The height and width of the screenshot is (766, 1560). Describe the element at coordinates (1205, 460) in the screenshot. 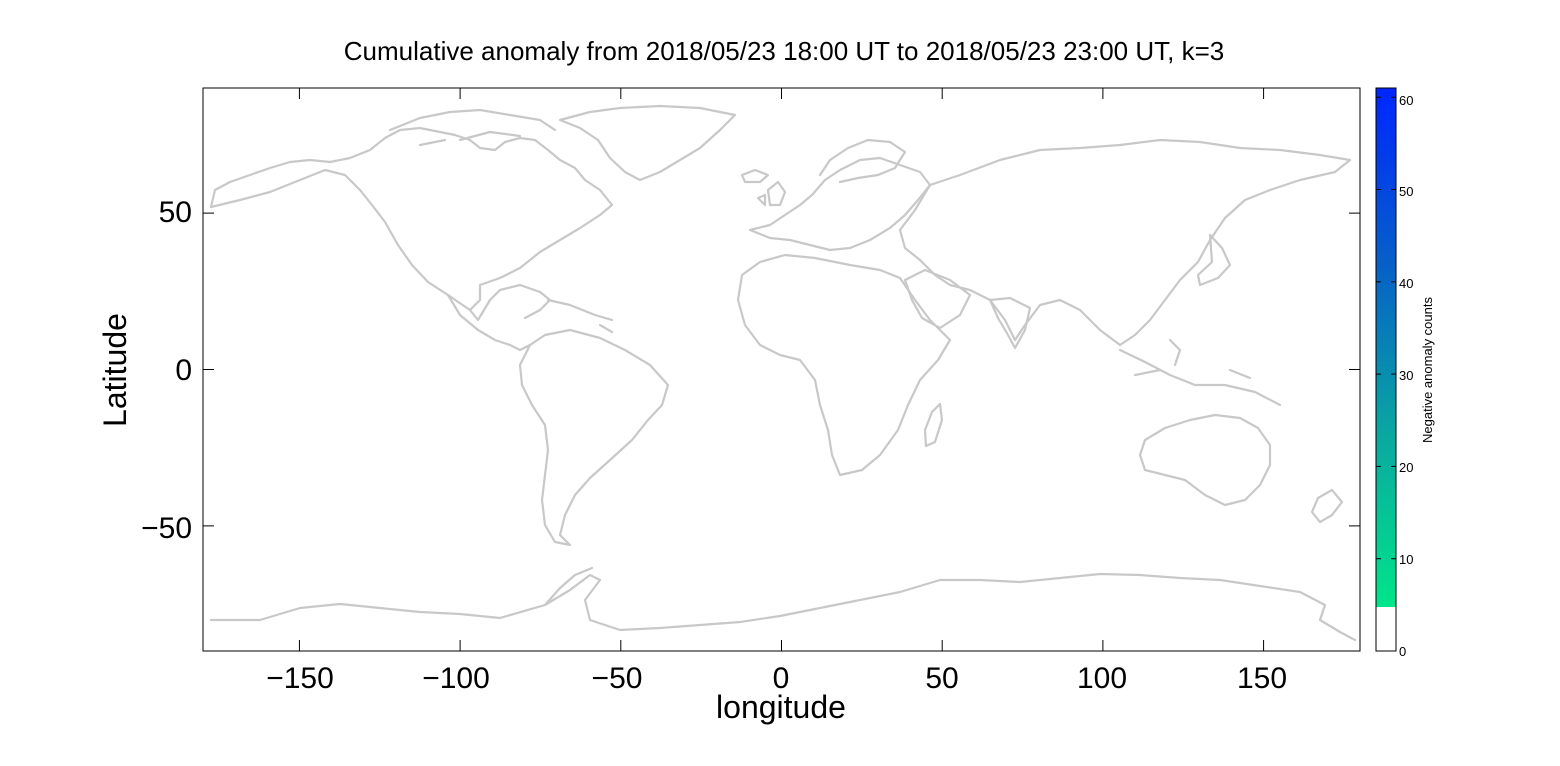

I see `australia-coastline` at that location.